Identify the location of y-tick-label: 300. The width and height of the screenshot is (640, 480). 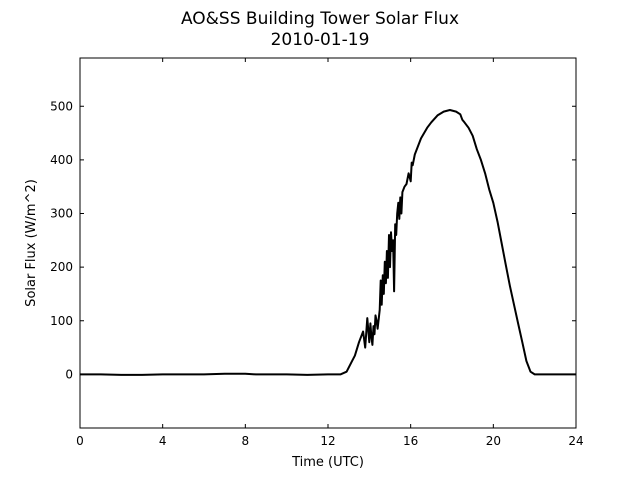
(61, 214).